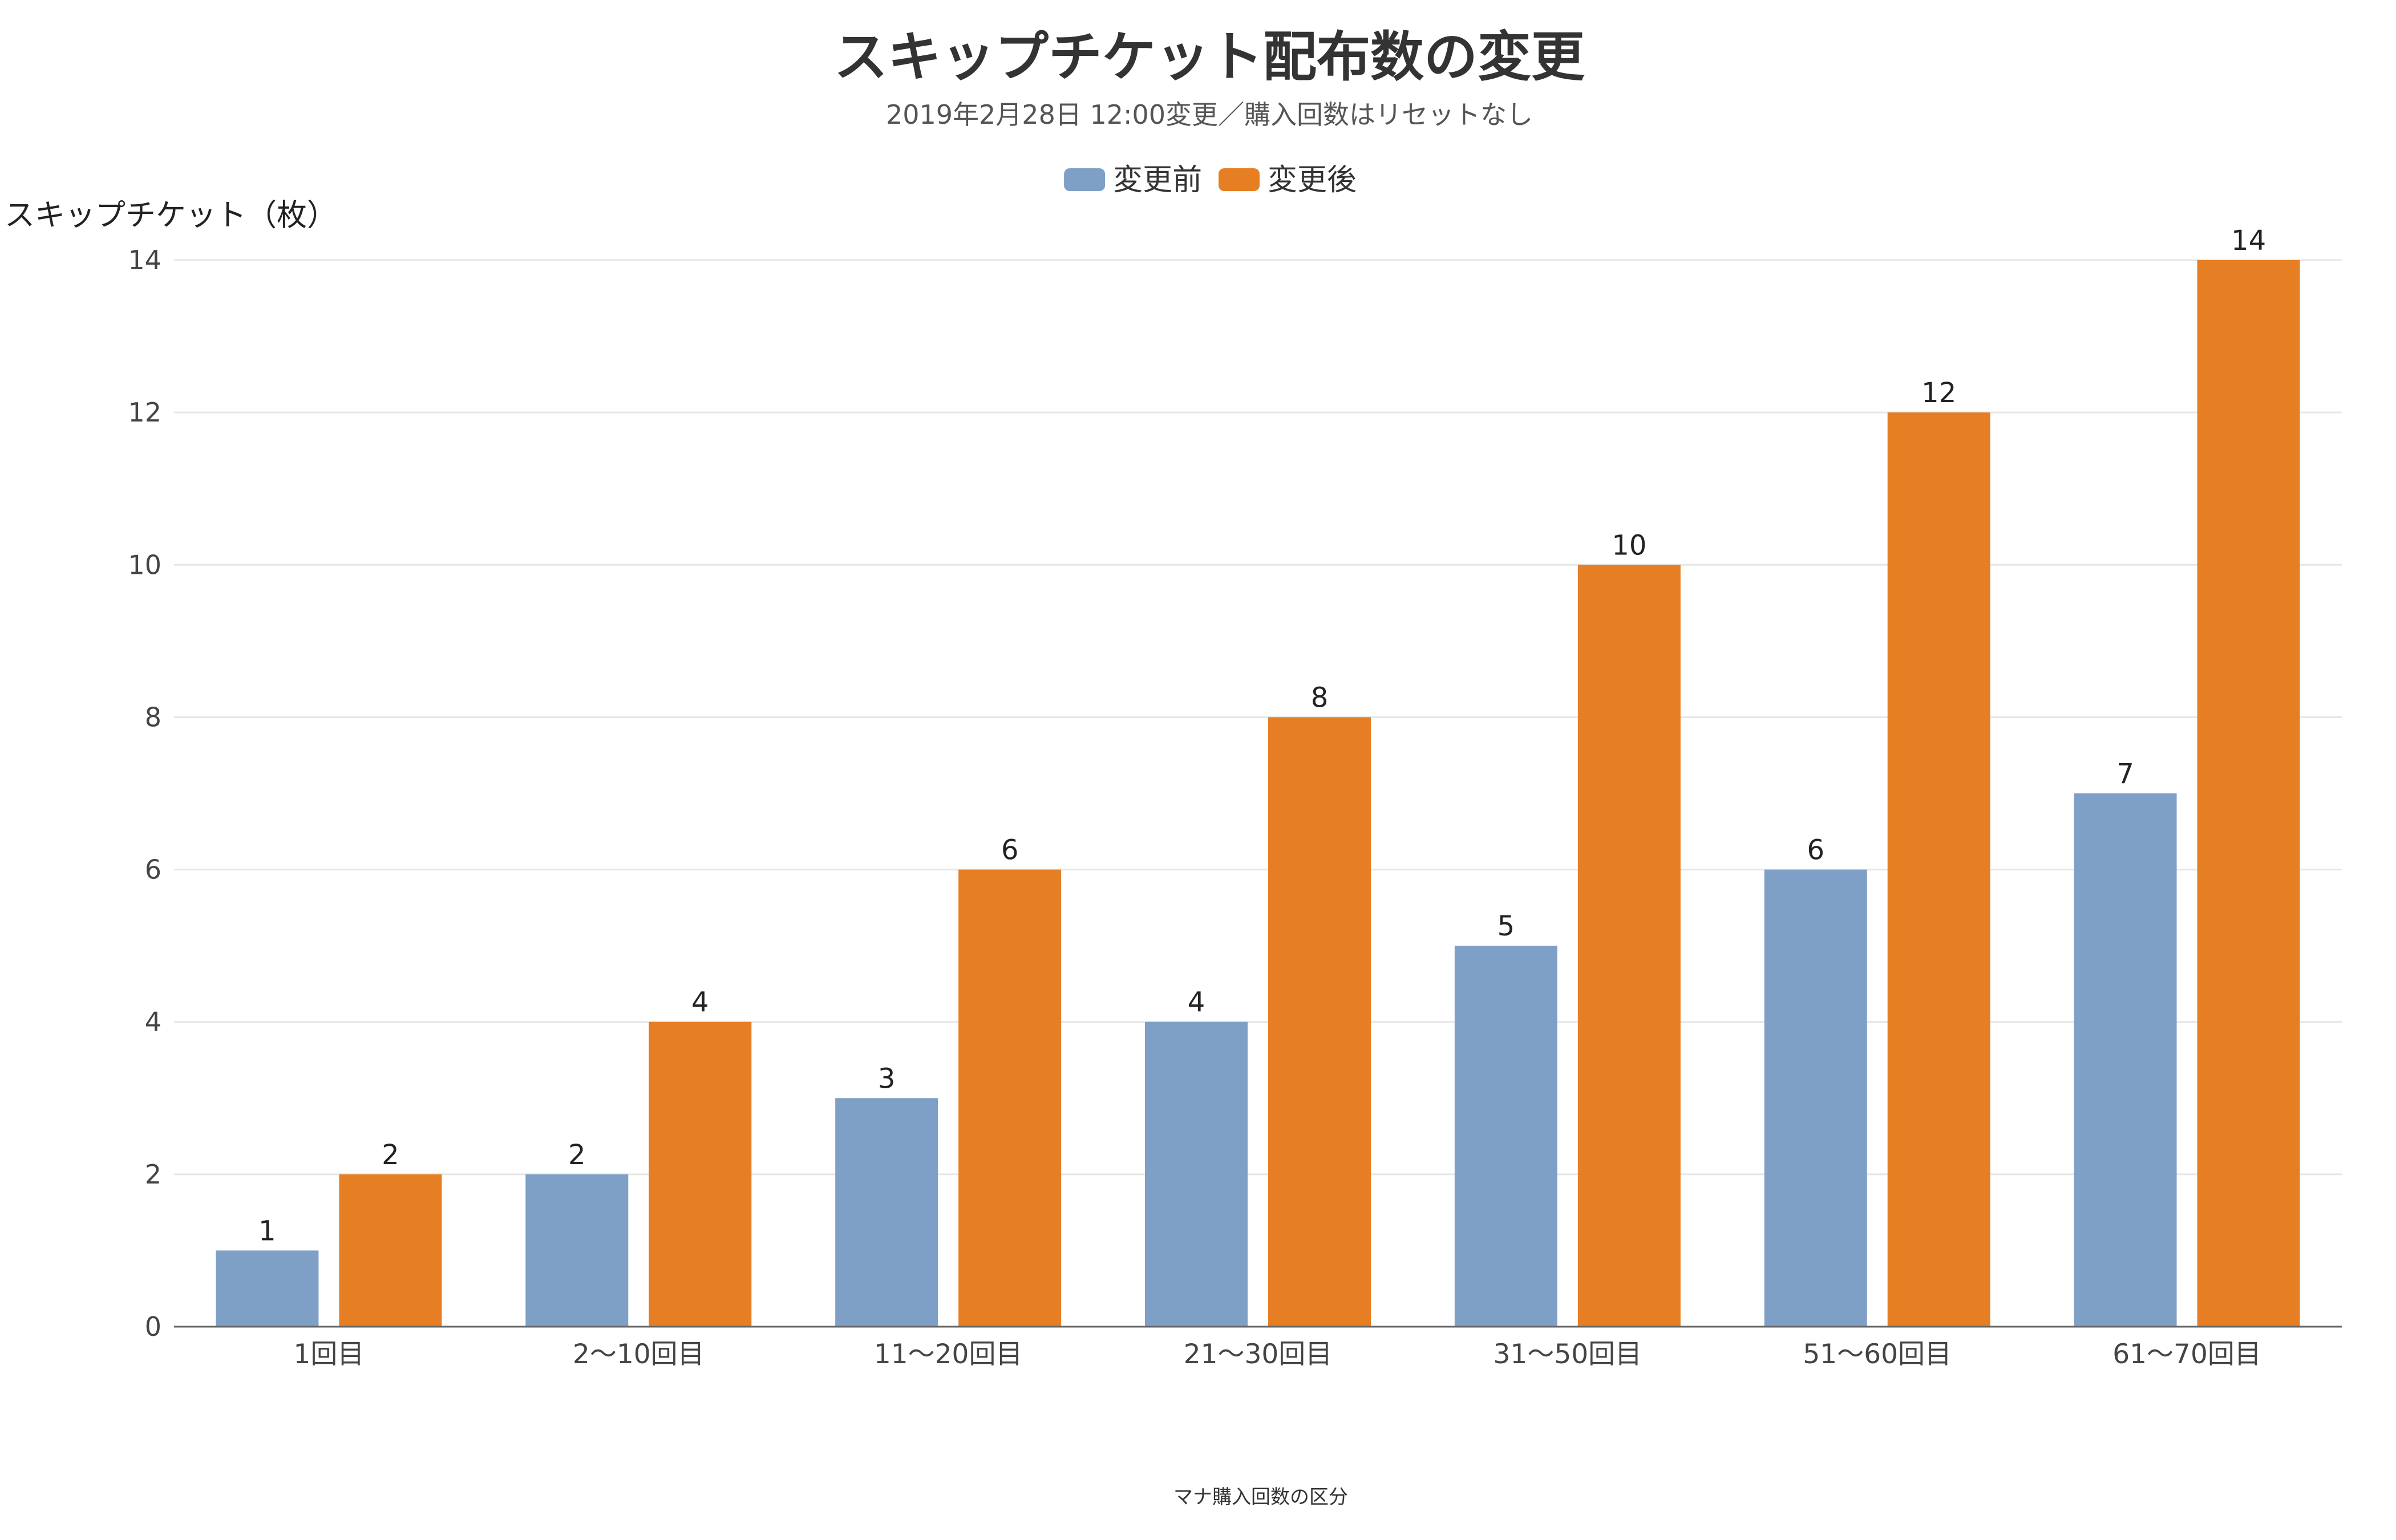 The width and height of the screenshot is (2396, 1540). Describe the element at coordinates (1877, 1355) in the screenshot. I see `x-tick-label: 51〜60回目` at that location.